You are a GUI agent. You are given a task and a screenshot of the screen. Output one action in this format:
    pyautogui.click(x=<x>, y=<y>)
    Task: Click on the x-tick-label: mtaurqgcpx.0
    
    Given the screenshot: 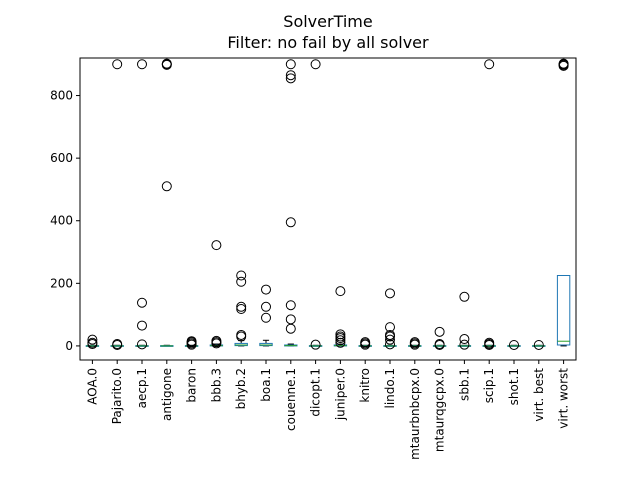 What is the action you would take?
    pyautogui.click(x=440, y=410)
    